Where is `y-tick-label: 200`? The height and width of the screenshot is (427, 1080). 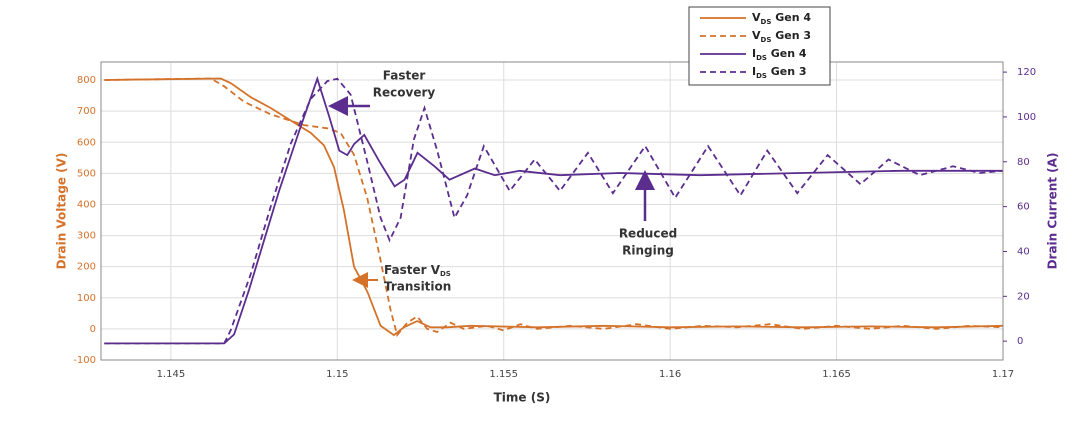 y-tick-label: 200 is located at coordinates (86, 267).